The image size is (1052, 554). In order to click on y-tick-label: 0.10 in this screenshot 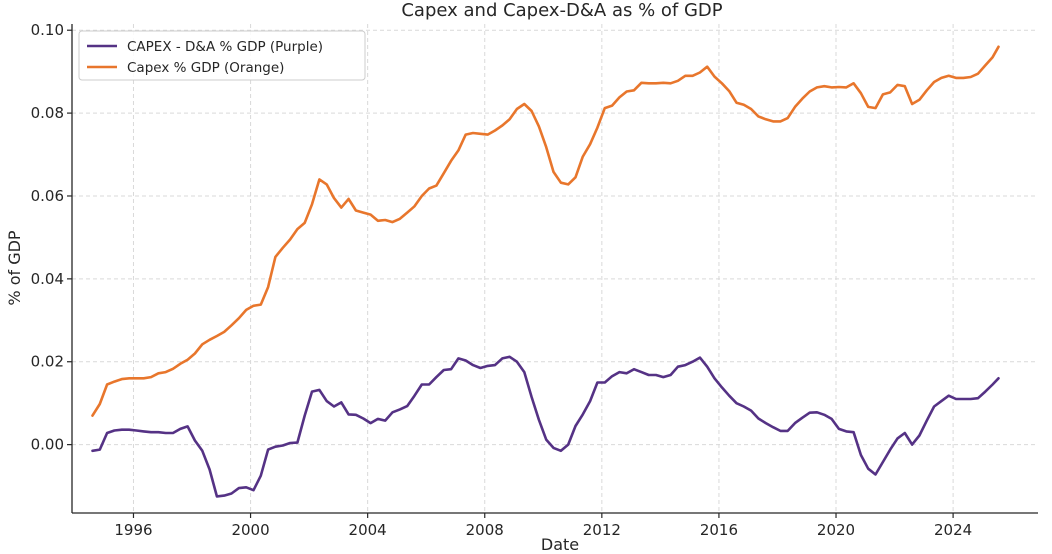, I will do `click(47, 30)`.